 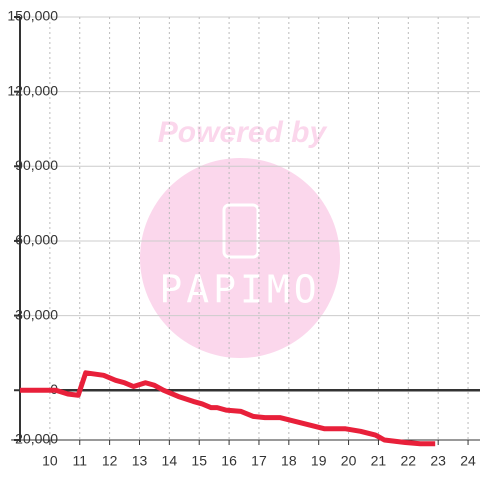 What do you see at coordinates (79, 461) in the screenshot?
I see `x-tick-label: 11` at bounding box center [79, 461].